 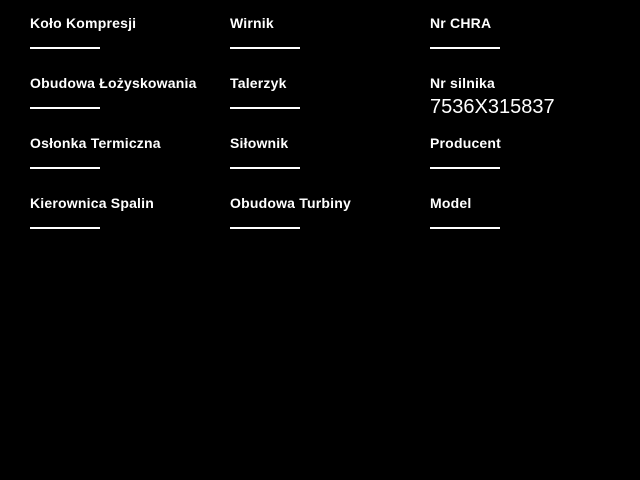 What do you see at coordinates (492, 107) in the screenshot?
I see `nr-silnika-value: 7536X315837` at bounding box center [492, 107].